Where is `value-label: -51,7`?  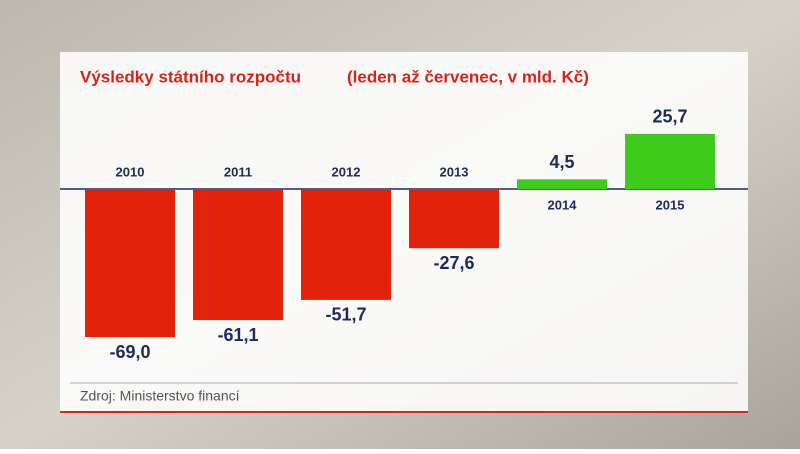 value-label: -51,7 is located at coordinates (345, 315).